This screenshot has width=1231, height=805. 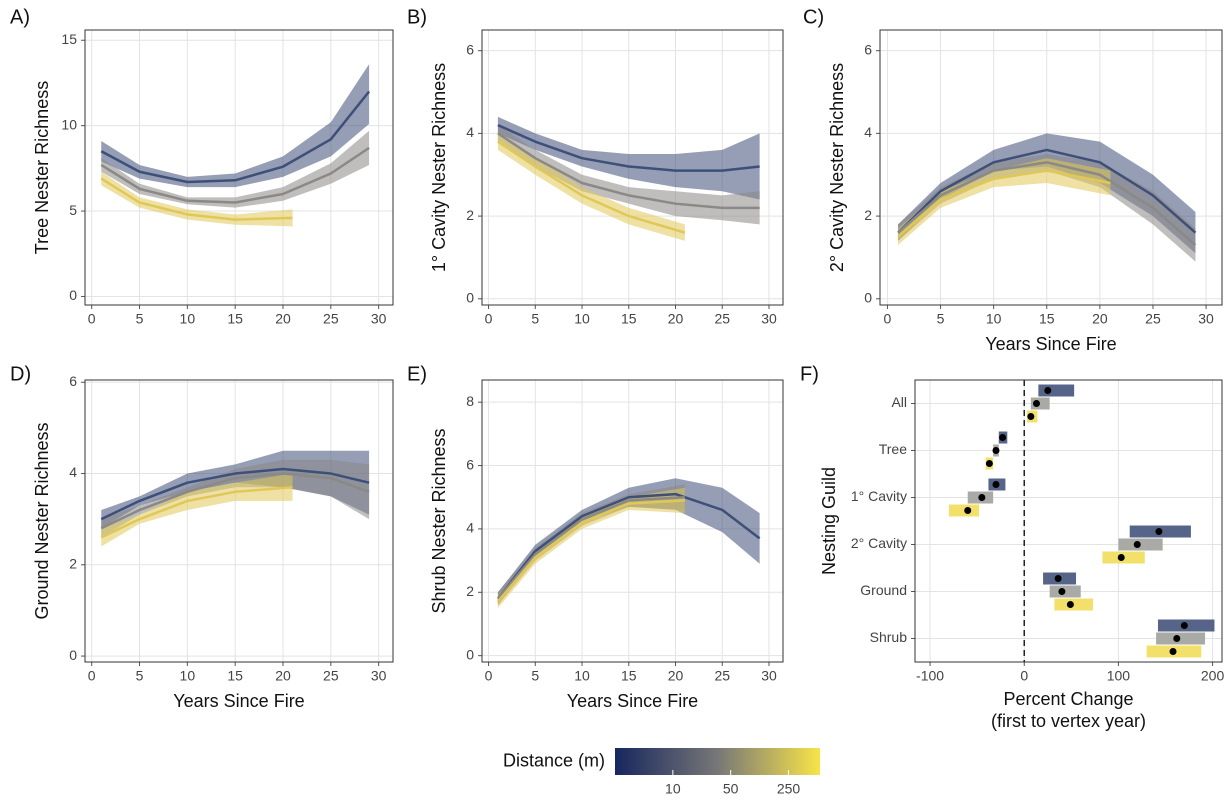 I want to click on panel-title: D), so click(x=20, y=374).